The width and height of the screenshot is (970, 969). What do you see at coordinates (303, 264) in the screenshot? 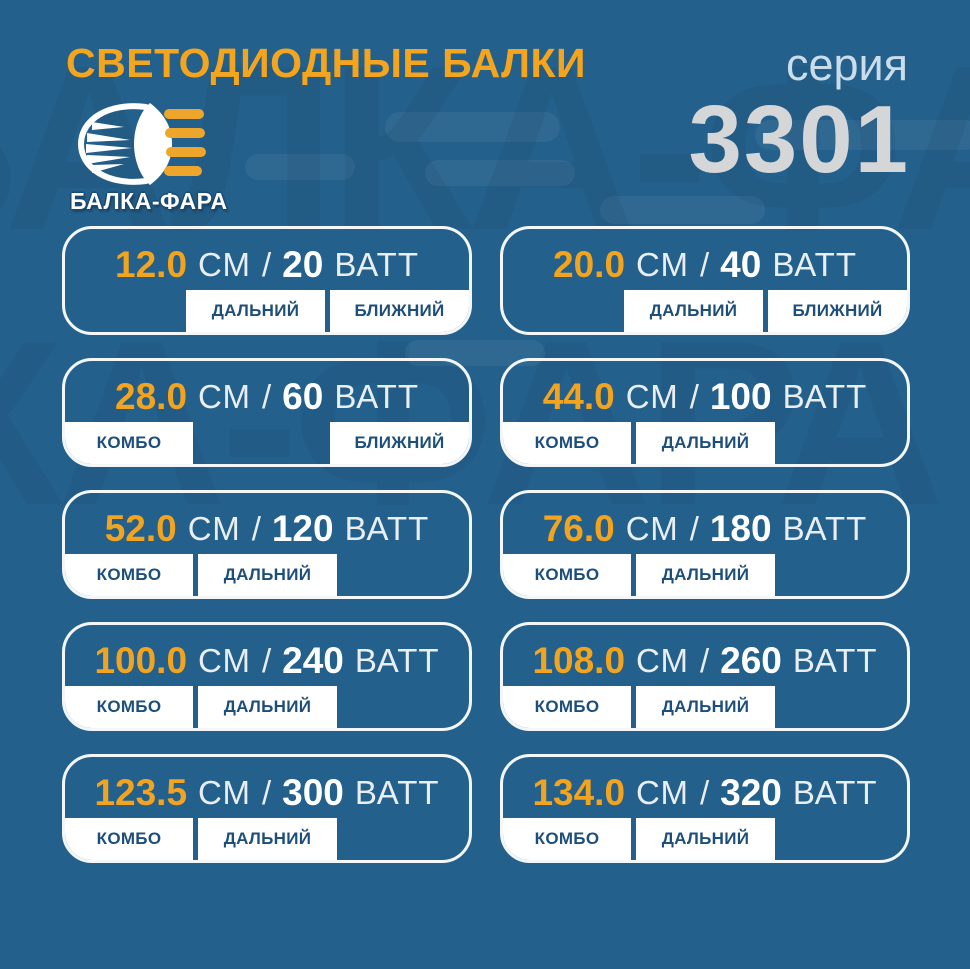
I see `watt-value: 20` at bounding box center [303, 264].